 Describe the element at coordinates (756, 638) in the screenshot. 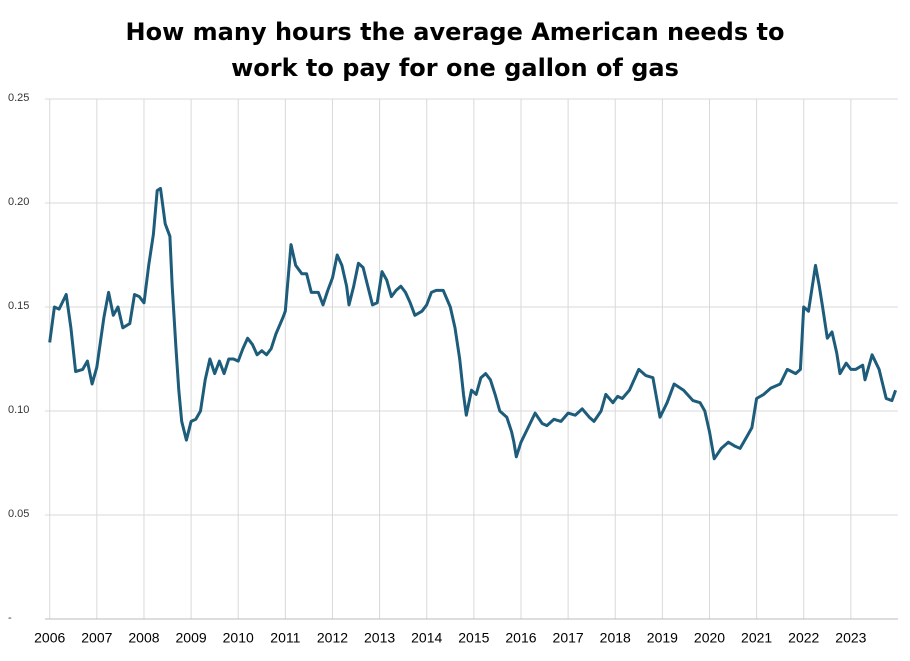

I see `x-tick-label: 2021` at that location.